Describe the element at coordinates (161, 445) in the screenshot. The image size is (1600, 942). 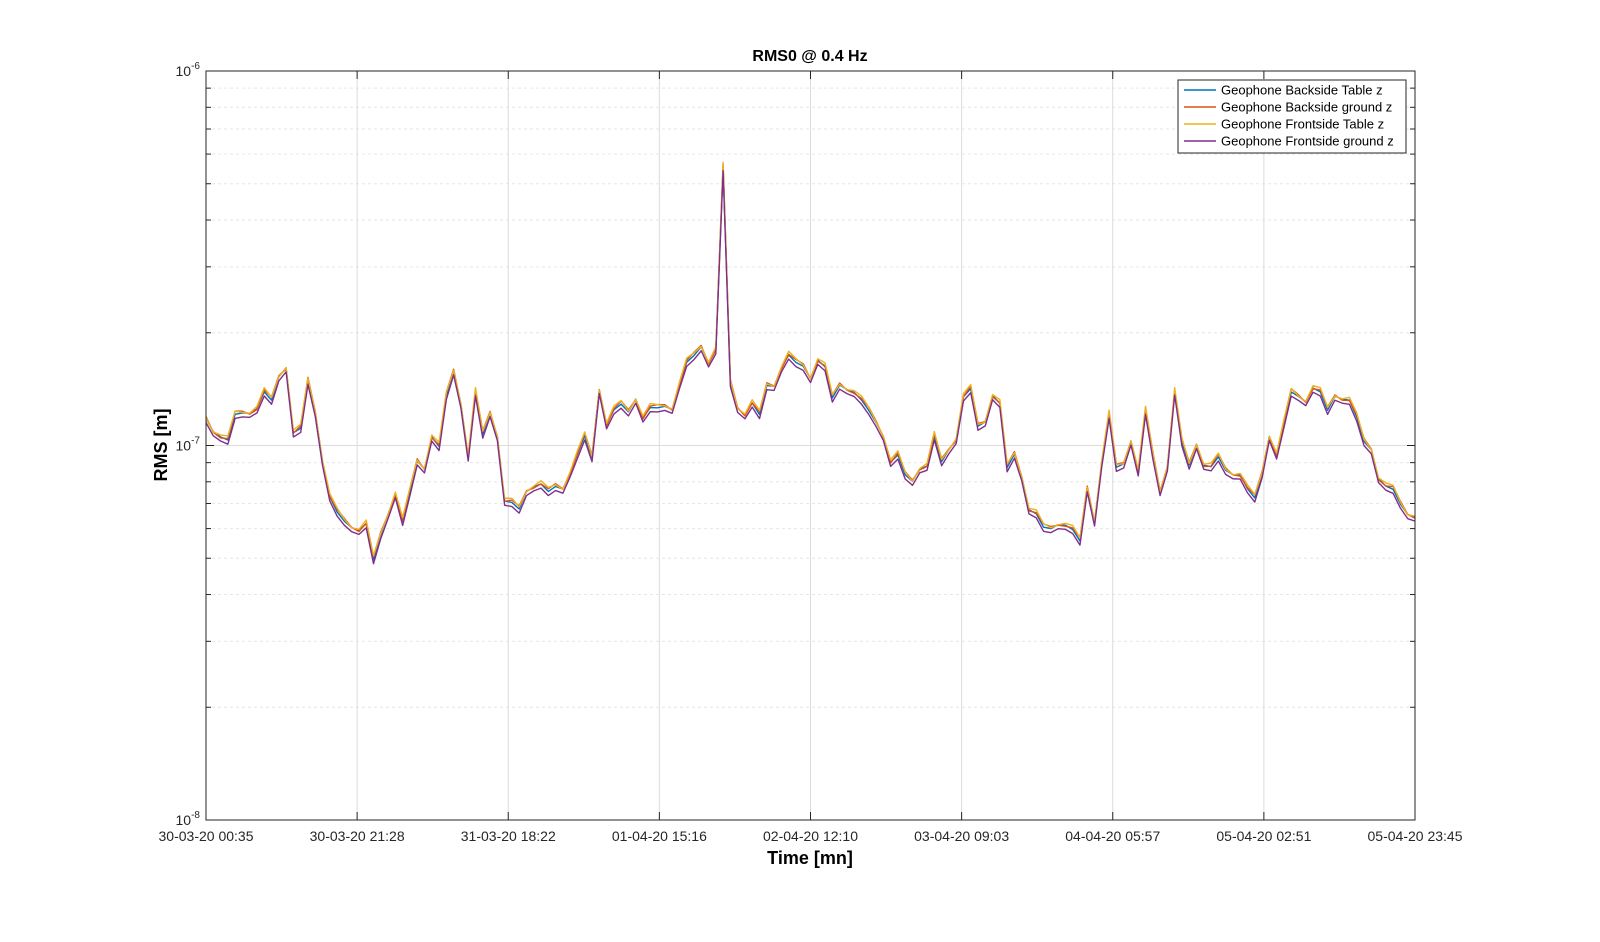
I see `y-axis-label: RMS [m]` at that location.